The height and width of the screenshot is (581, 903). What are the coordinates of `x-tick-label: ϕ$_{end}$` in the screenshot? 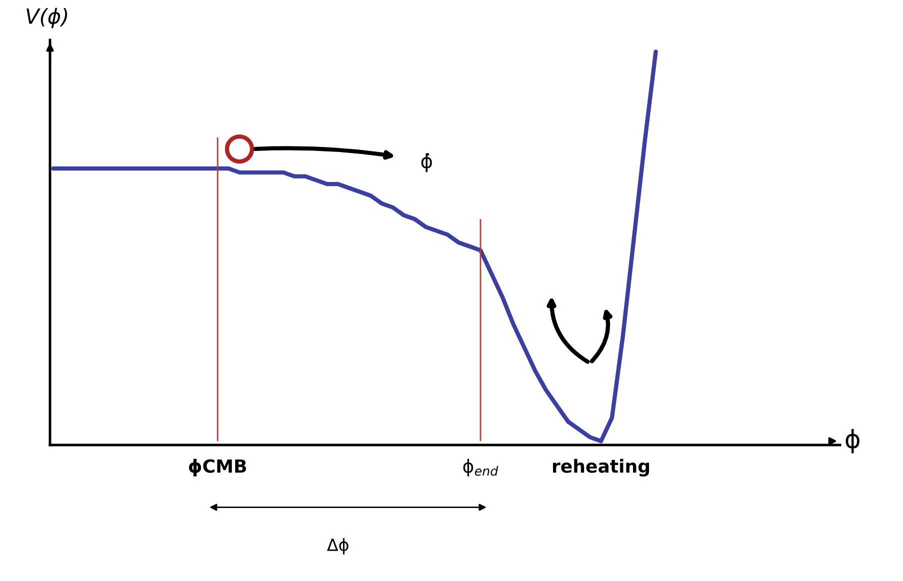 It's located at (480, 467).